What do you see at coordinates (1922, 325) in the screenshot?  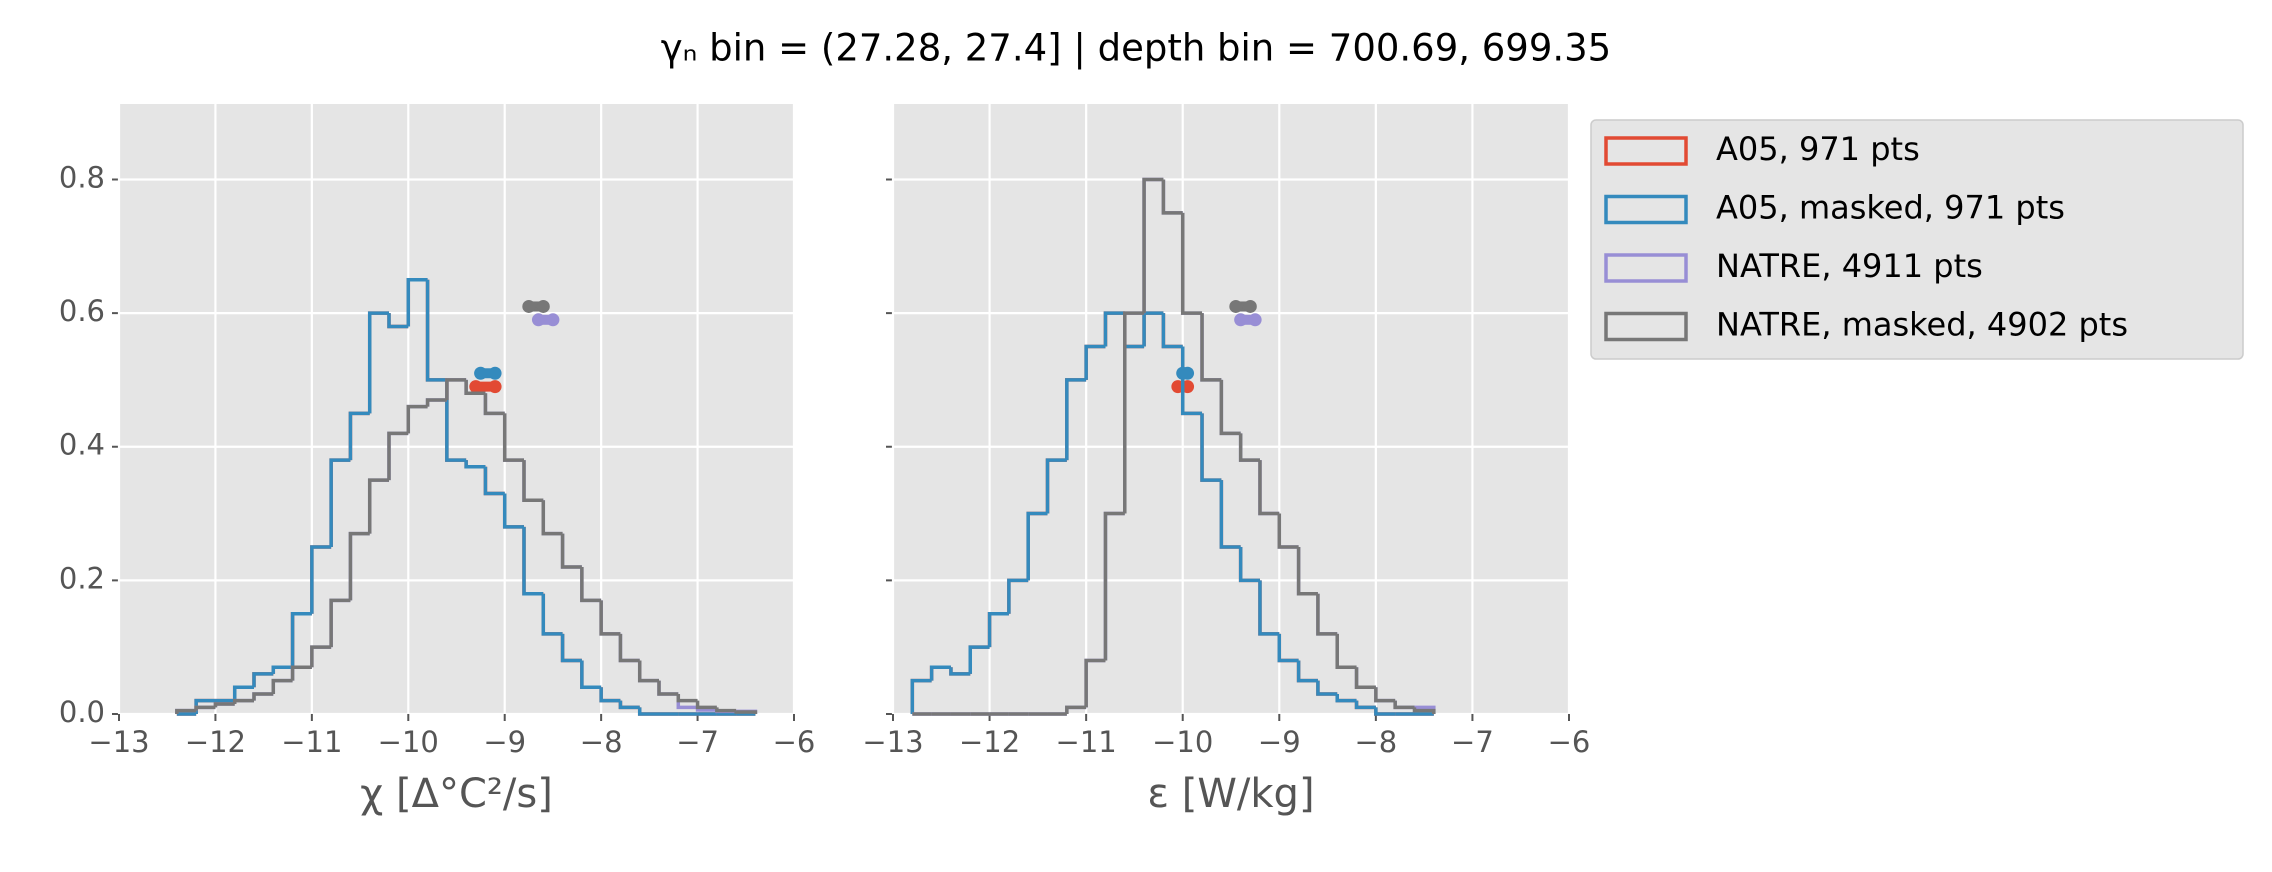 I see `legend-label: NATRE, masked, 4902 pts` at bounding box center [1922, 325].